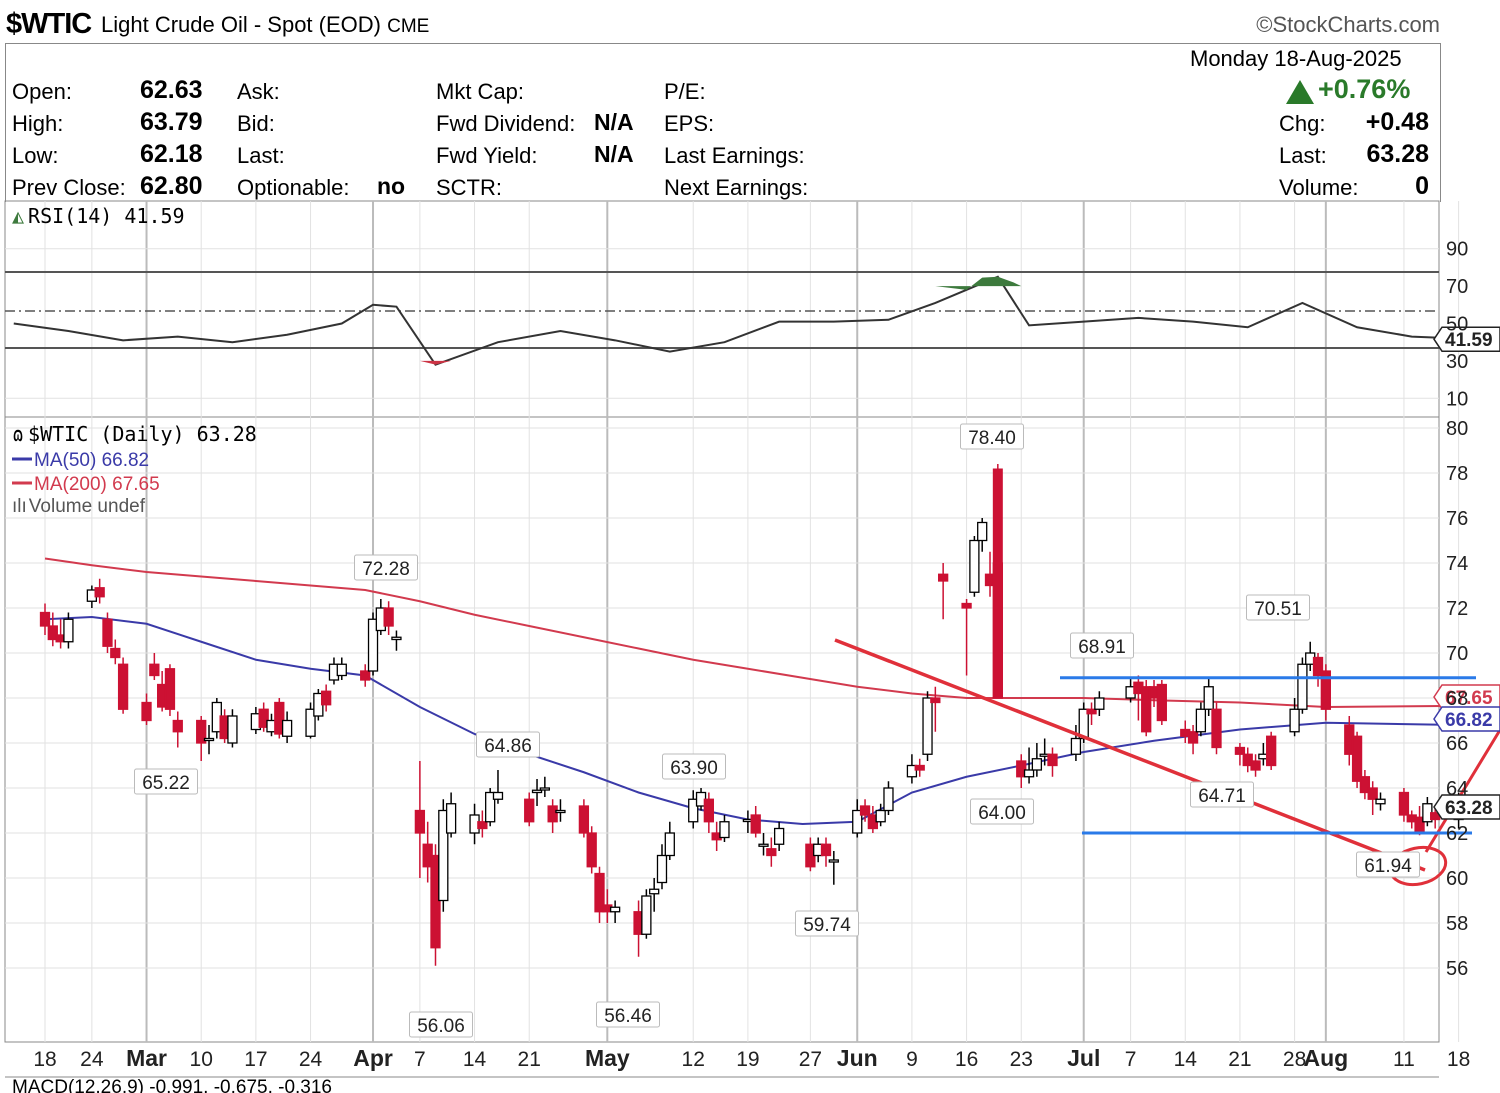  I want to click on optionable-label: Optionable:, so click(293, 187).